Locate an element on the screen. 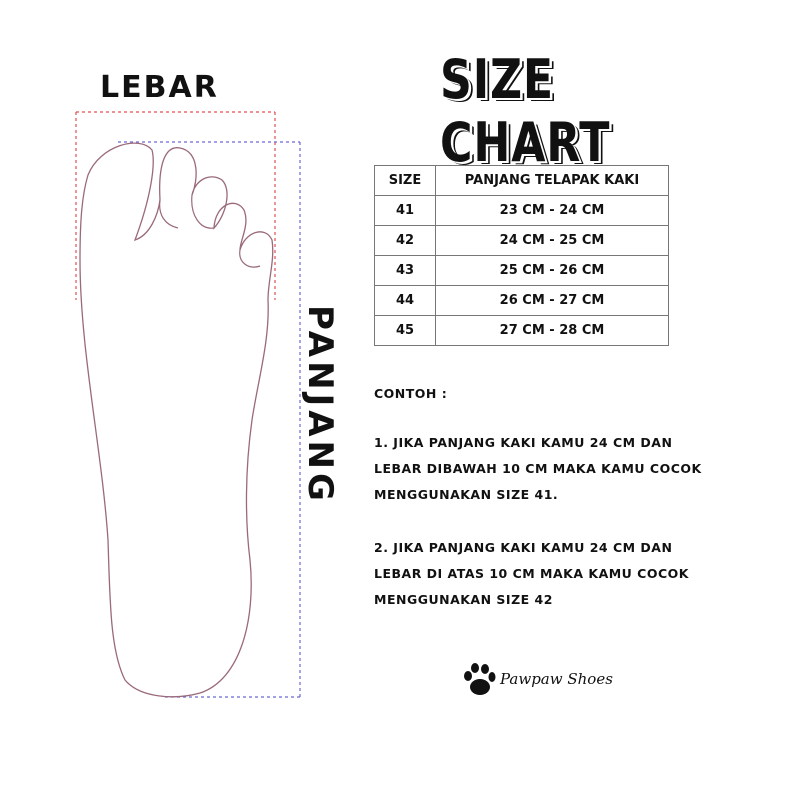 The height and width of the screenshot is (800, 800). width-guide is located at coordinates (175, 205).